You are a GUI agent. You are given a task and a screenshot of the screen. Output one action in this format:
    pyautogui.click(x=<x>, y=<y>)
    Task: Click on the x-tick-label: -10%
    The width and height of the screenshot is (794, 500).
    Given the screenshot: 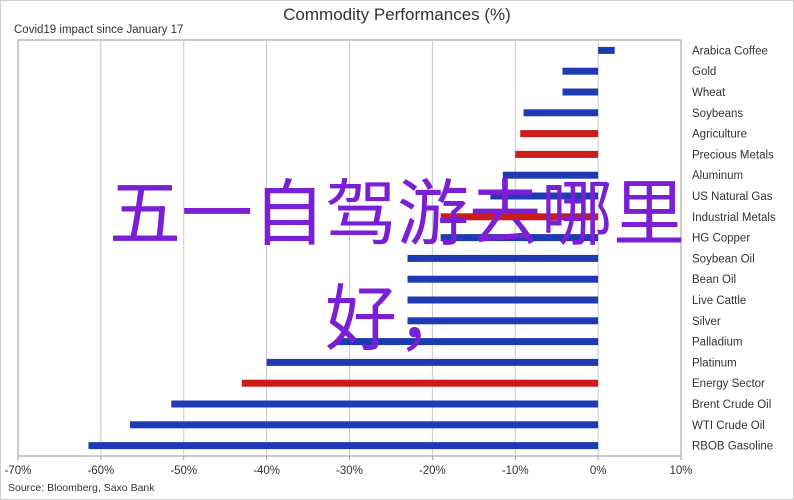 What is the action you would take?
    pyautogui.click(x=515, y=471)
    